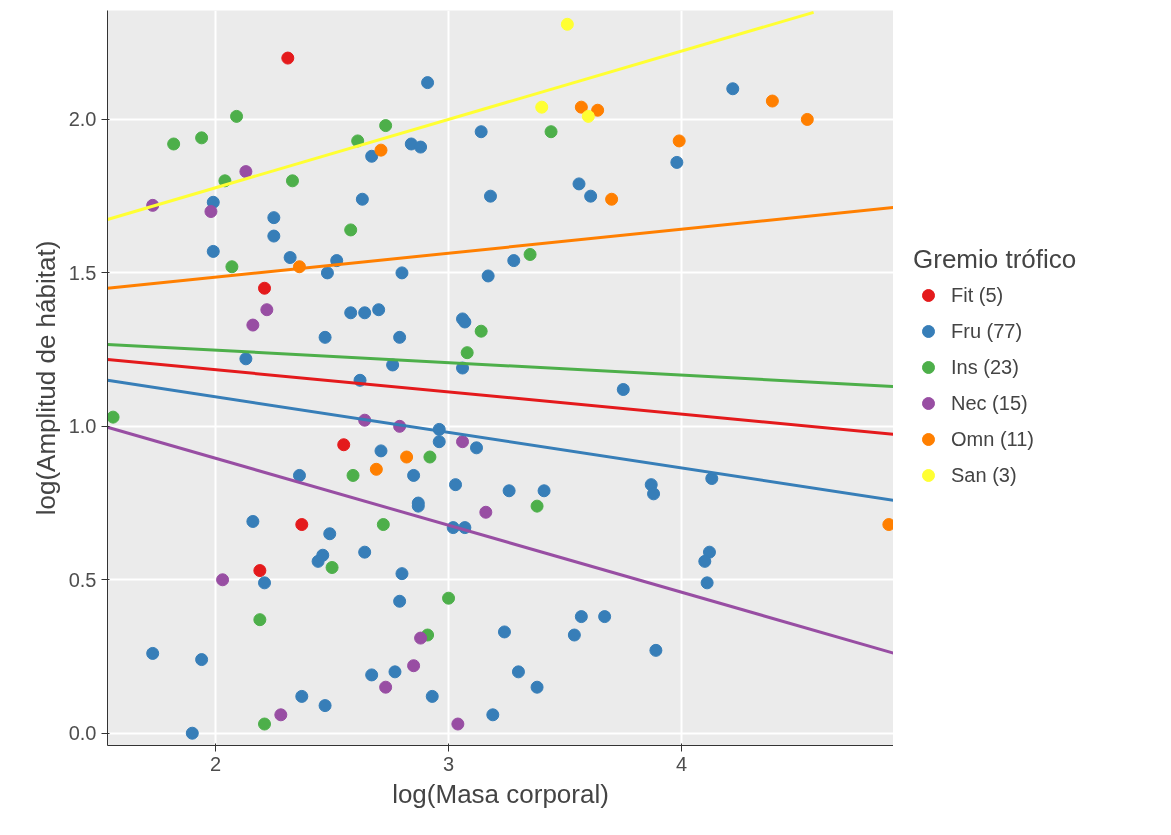 Image resolution: width=1171 pixels, height=835 pixels. I want to click on y-tick-label: 1.0, so click(82, 426).